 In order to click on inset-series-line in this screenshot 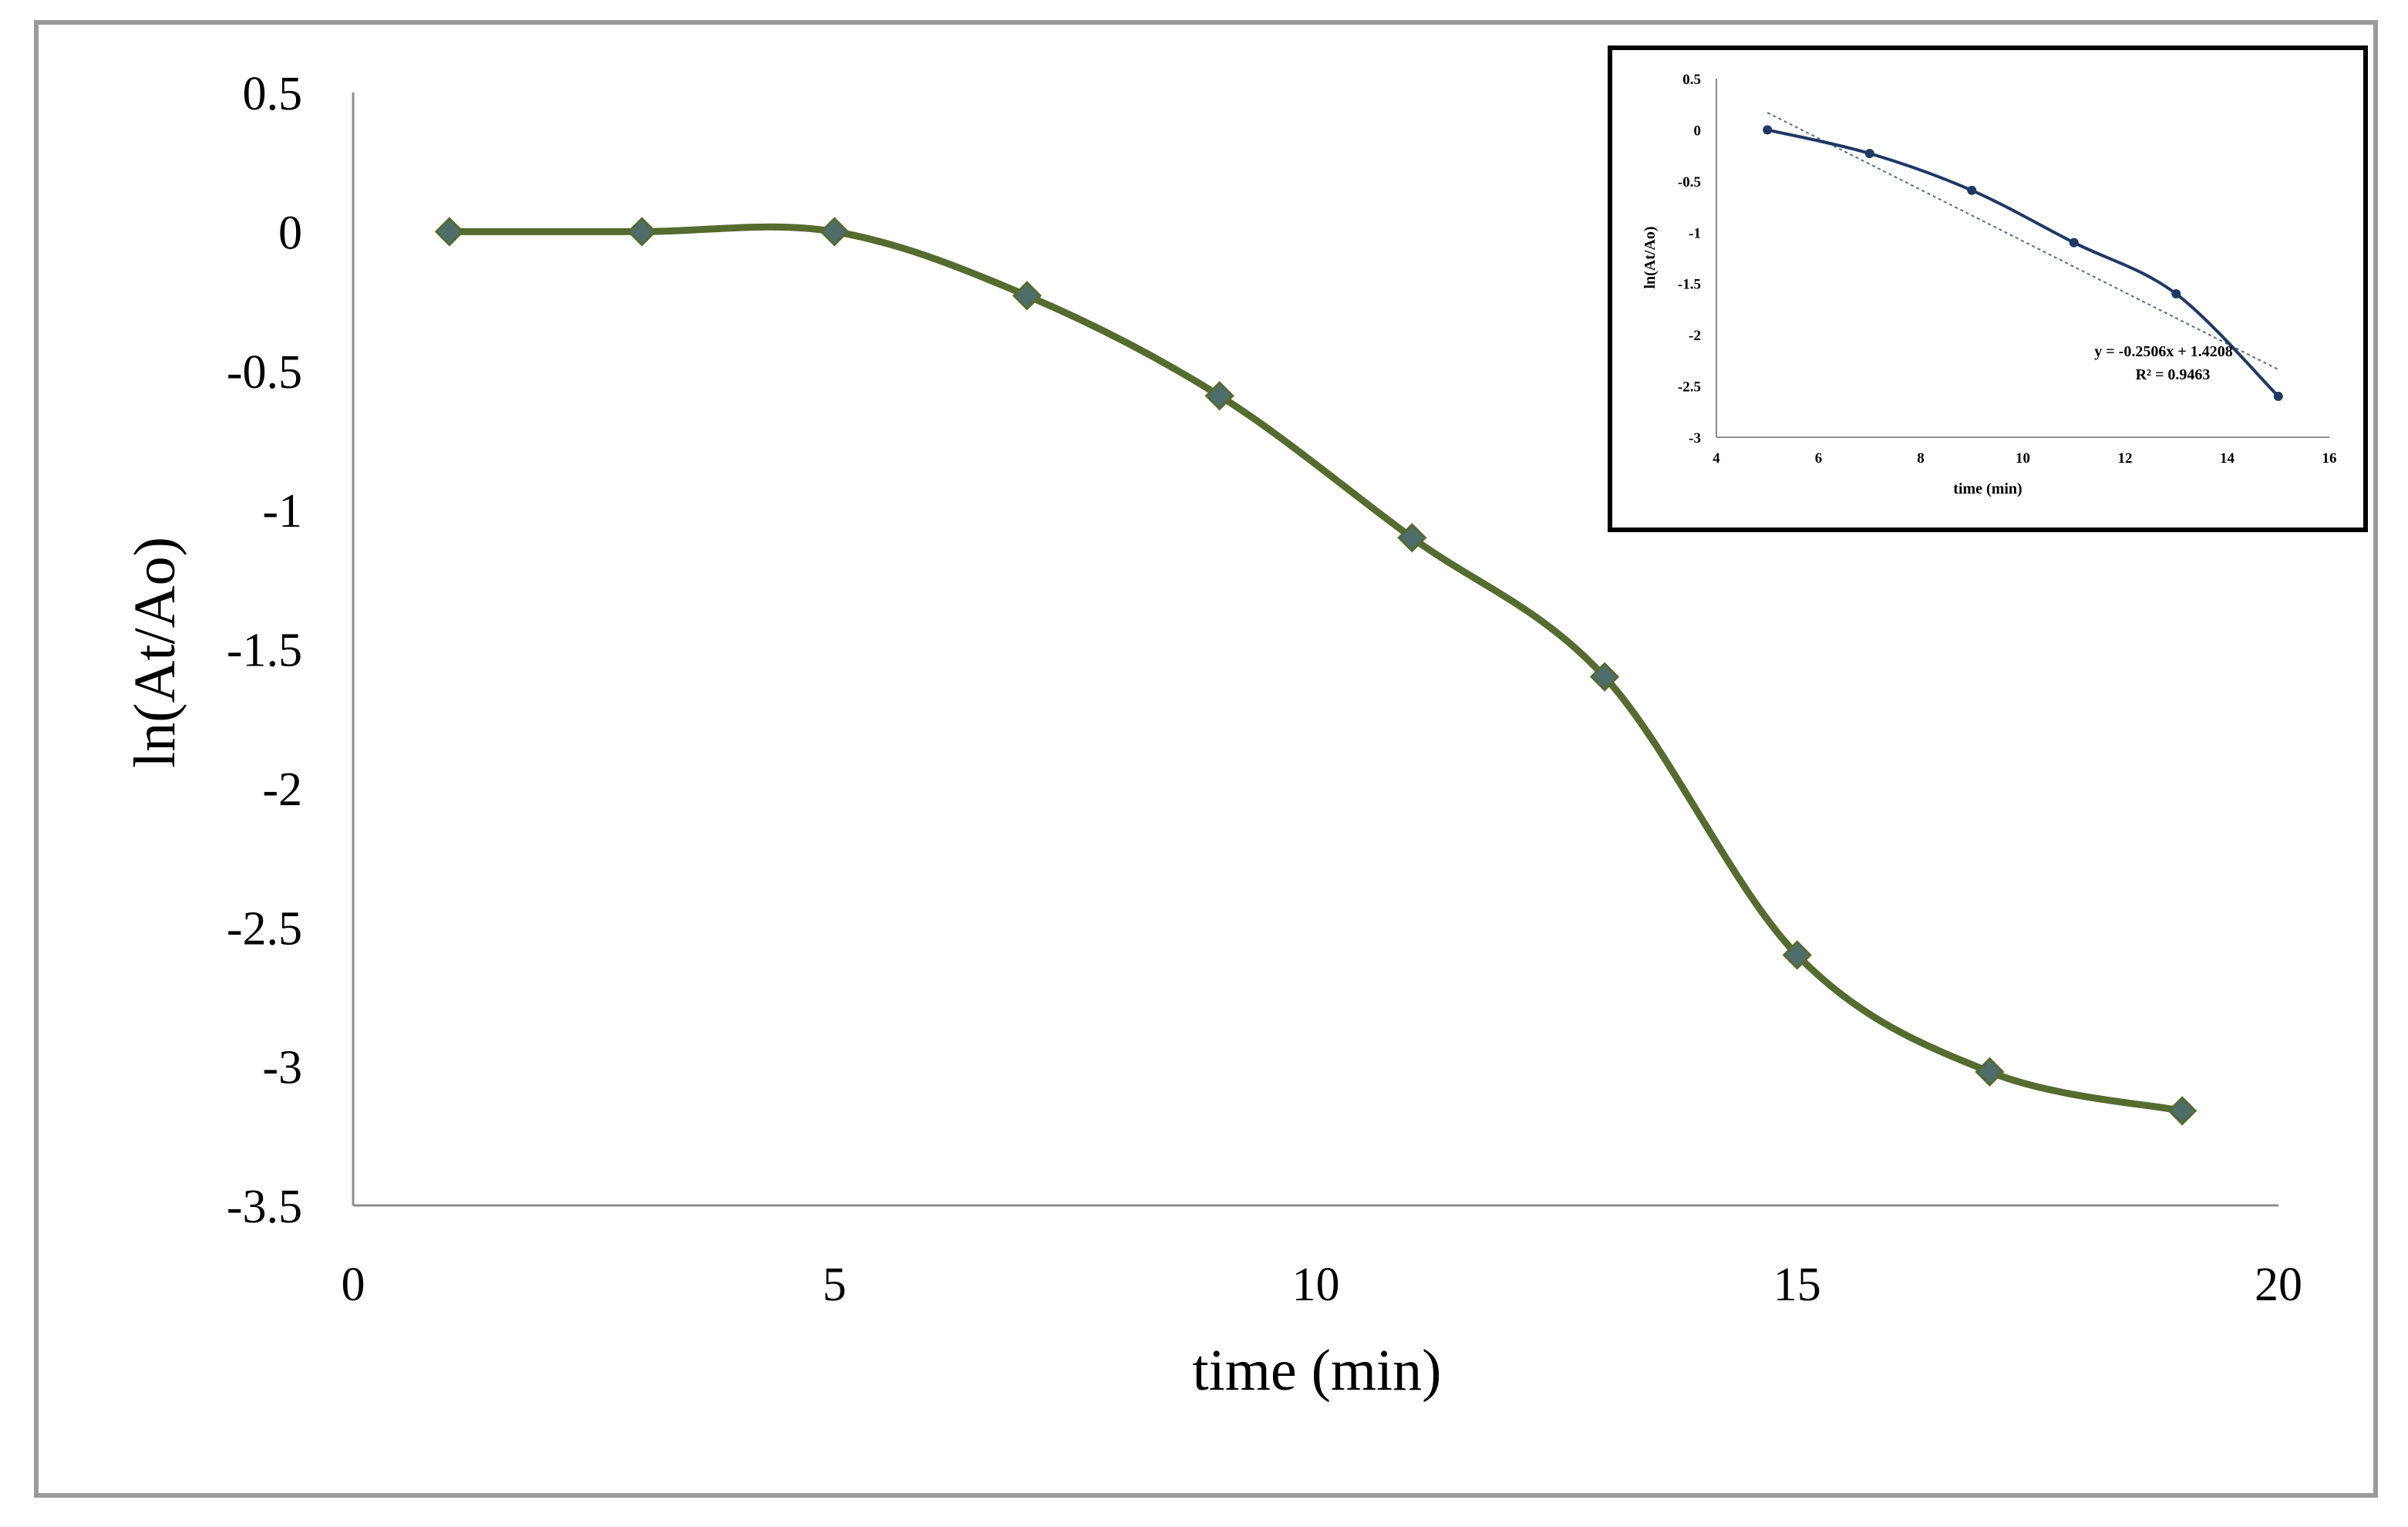, I will do `click(2023, 263)`.